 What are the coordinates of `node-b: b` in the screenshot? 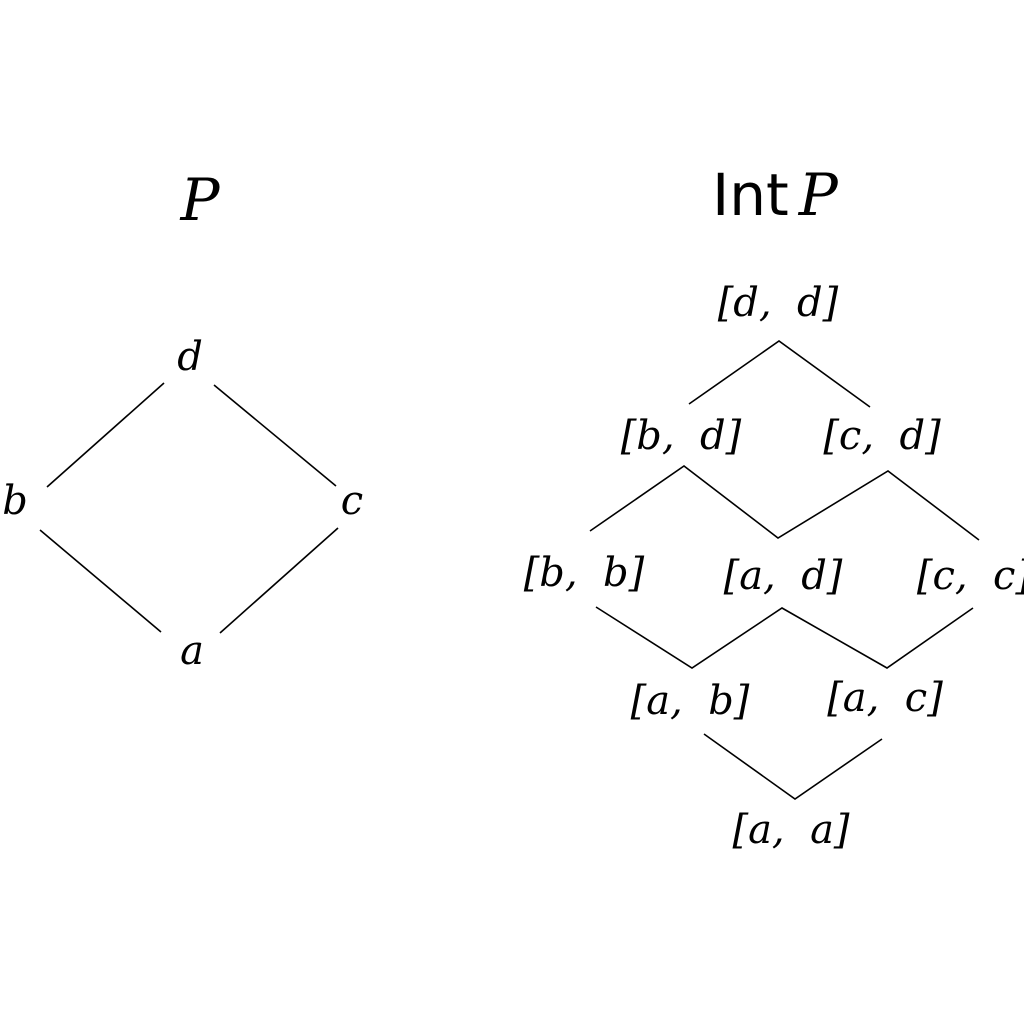 It's located at (15, 501).